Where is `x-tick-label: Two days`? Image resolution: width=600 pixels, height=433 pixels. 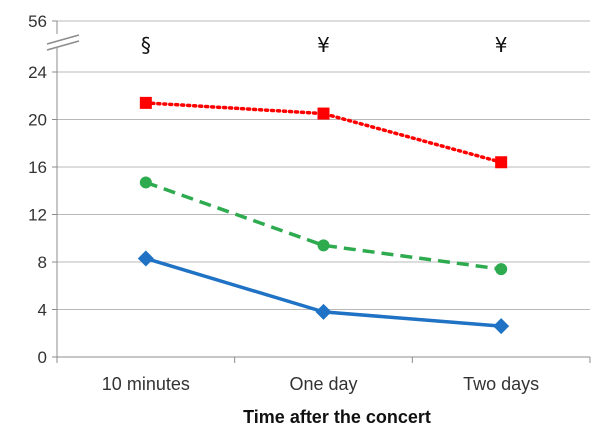
x-tick-label: Two days is located at coordinates (501, 384).